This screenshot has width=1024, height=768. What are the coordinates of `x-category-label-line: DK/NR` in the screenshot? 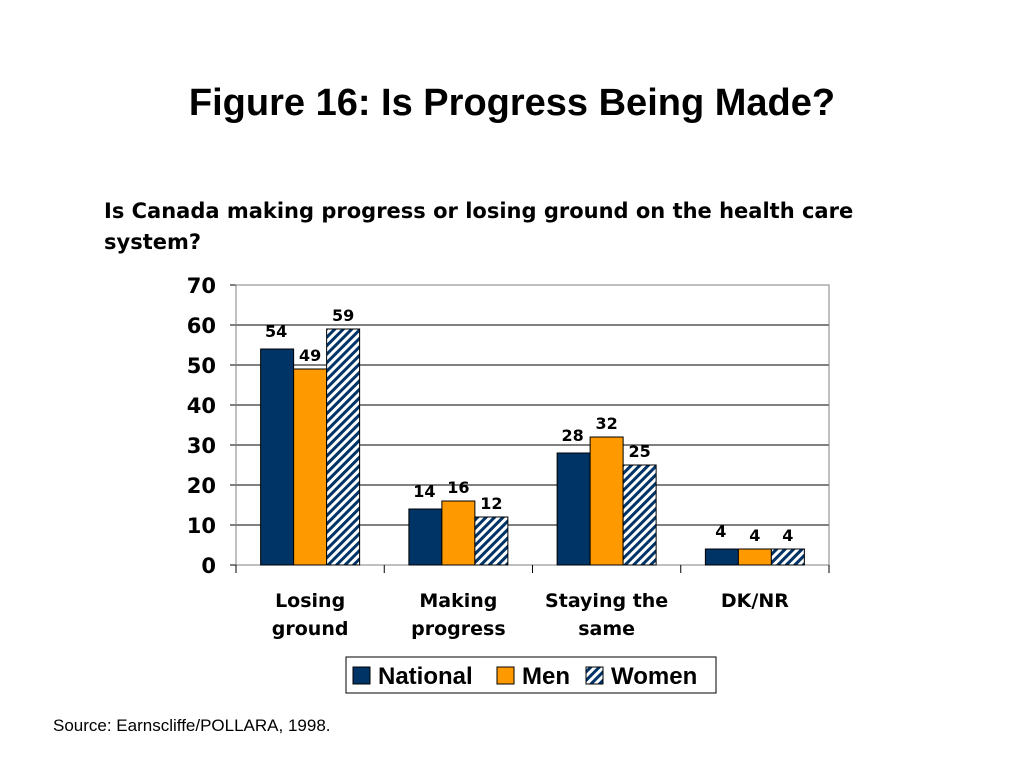 It's located at (755, 601).